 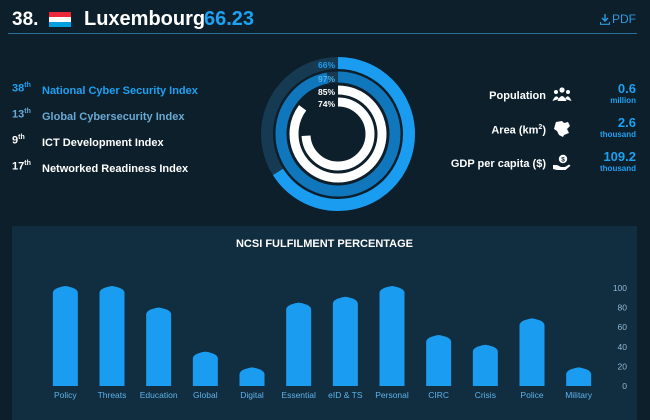 I want to click on index-position: 13th, so click(x=21, y=114).